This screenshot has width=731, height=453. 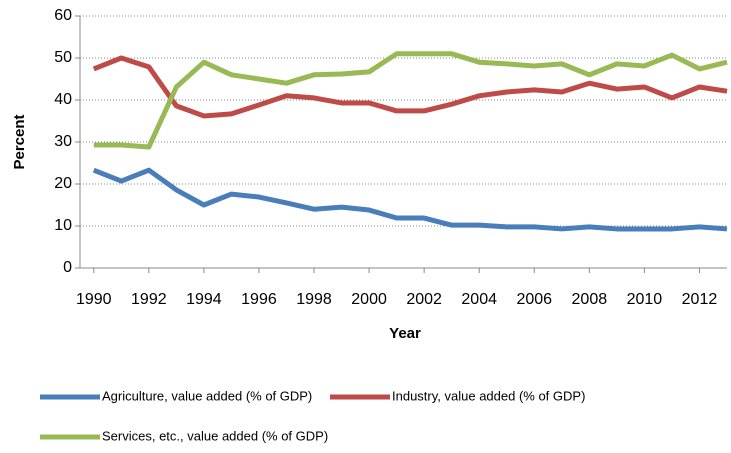 I want to click on x-axis-label: Year, so click(x=405, y=333).